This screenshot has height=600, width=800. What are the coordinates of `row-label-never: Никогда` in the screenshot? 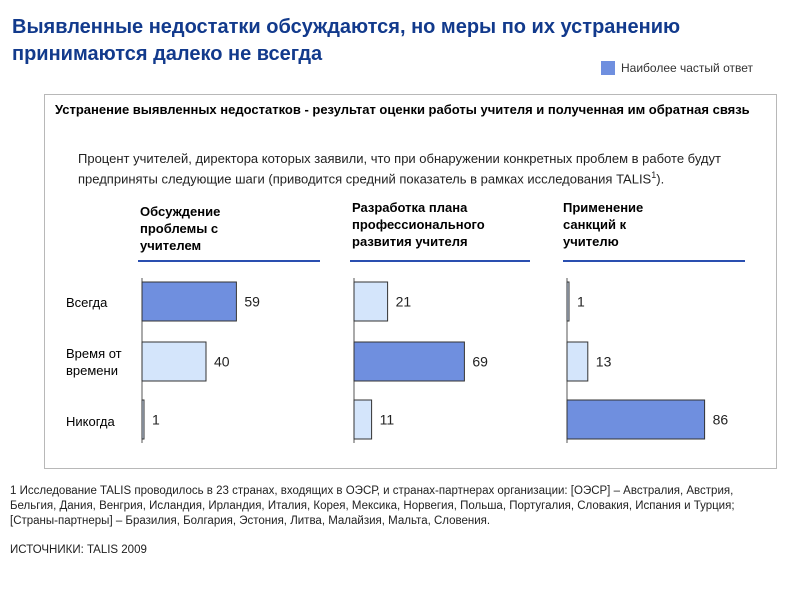 It's located at (90, 421).